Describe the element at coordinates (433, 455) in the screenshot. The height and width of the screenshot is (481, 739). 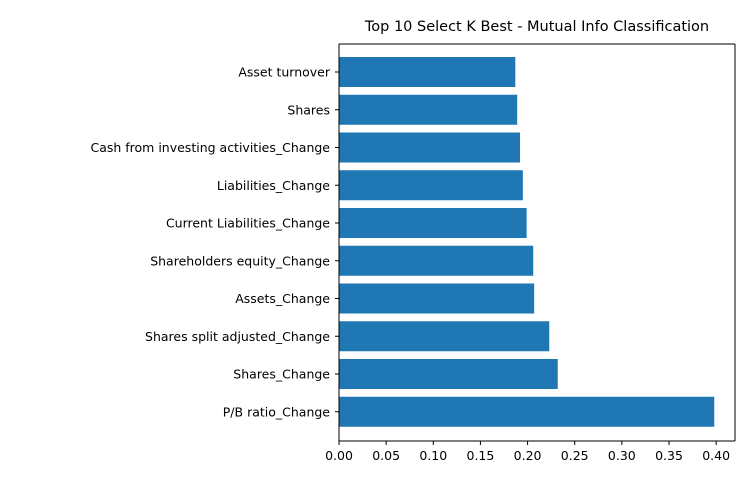
I see `x-tick-label: 0.10` at that location.